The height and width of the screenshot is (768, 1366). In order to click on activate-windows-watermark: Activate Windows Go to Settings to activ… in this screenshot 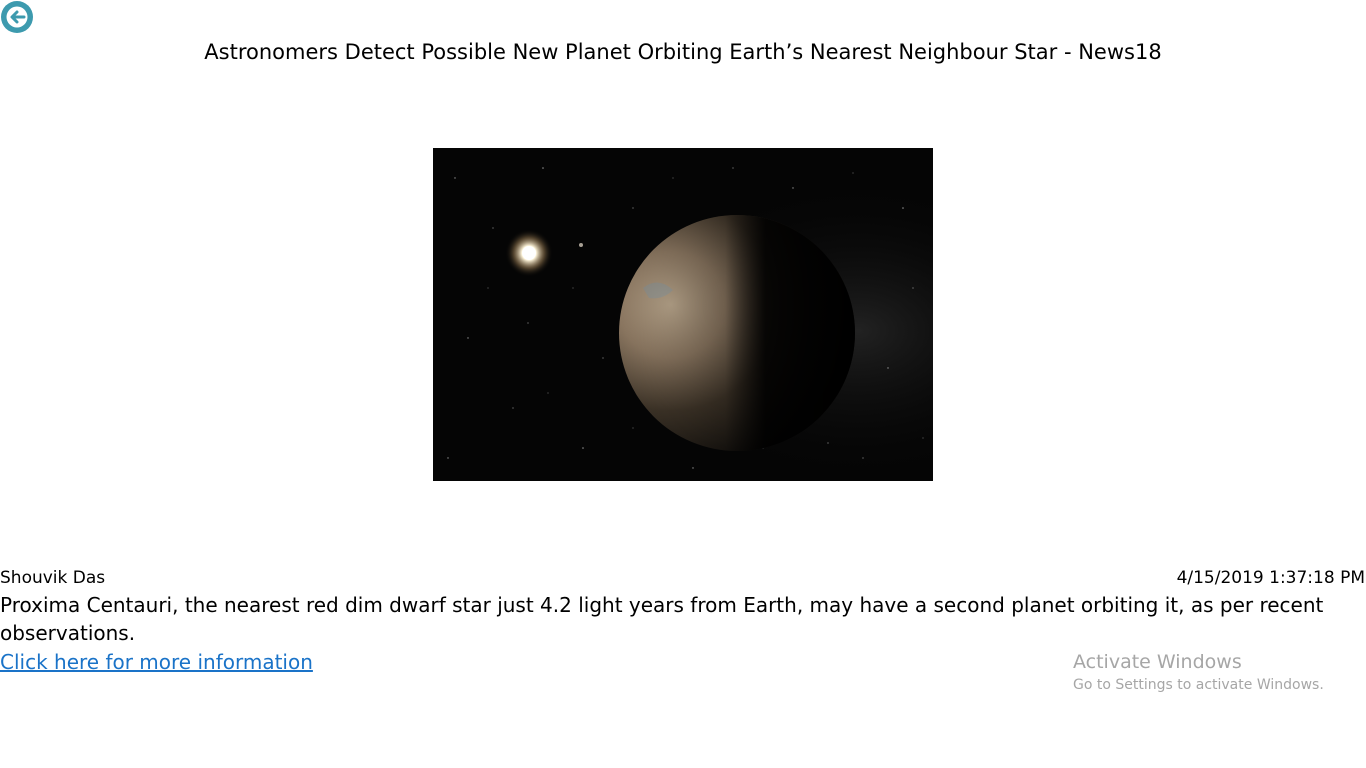, I will do `click(1198, 673)`.